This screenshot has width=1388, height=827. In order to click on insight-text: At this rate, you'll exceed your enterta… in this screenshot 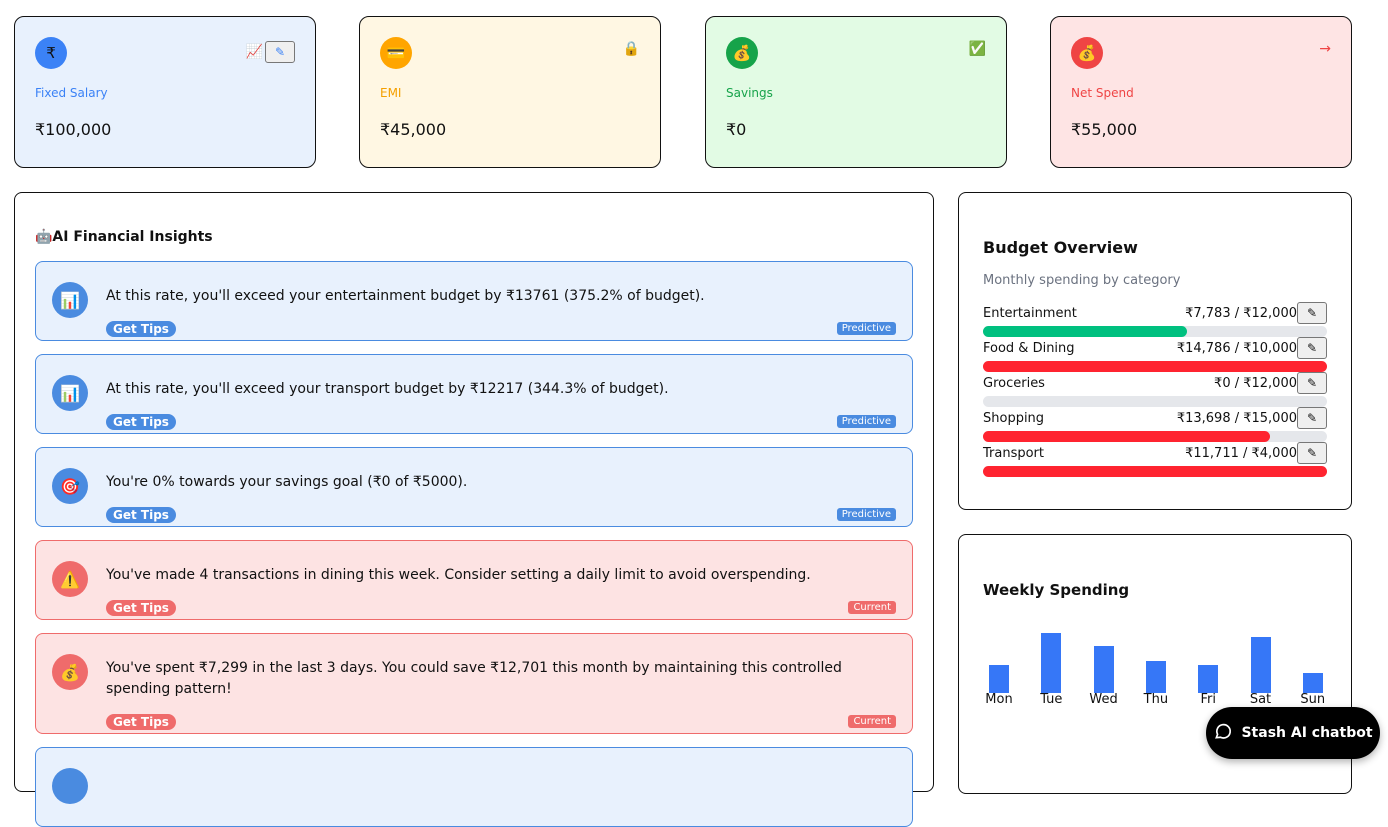, I will do `click(405, 296)`.